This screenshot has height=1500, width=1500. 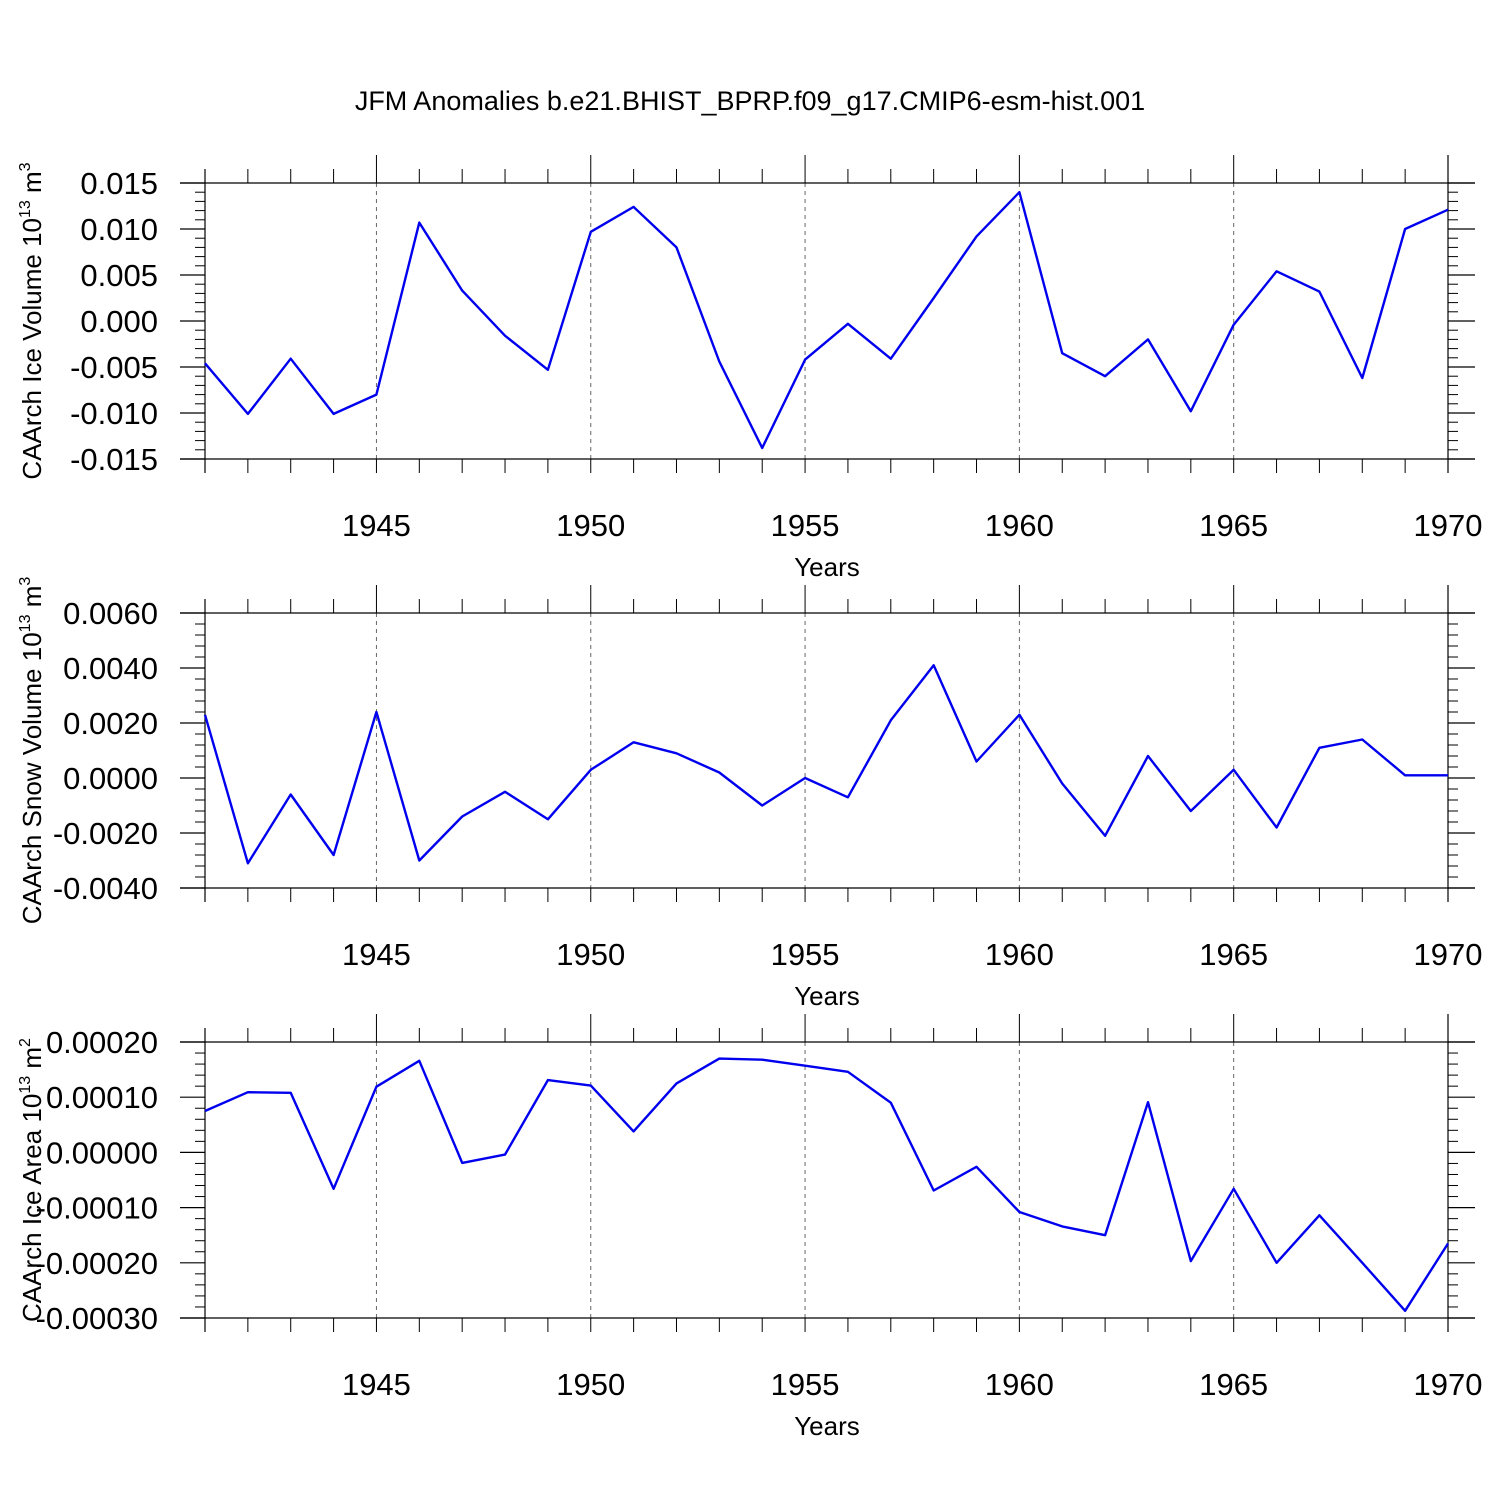 I want to click on y-tick-label: 0.015, so click(x=119, y=183).